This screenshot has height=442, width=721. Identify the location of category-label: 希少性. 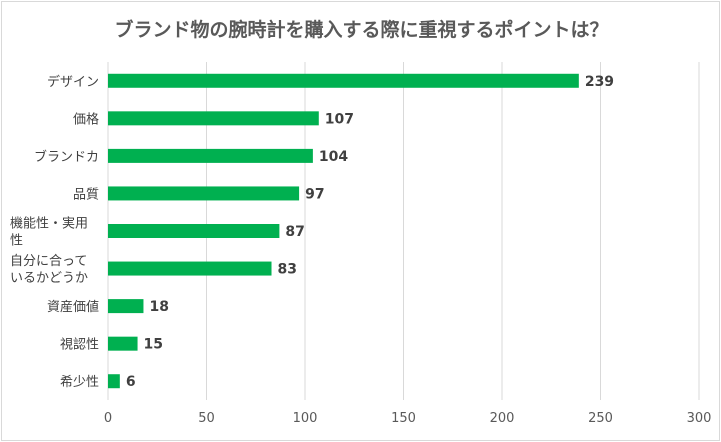
(79, 382).